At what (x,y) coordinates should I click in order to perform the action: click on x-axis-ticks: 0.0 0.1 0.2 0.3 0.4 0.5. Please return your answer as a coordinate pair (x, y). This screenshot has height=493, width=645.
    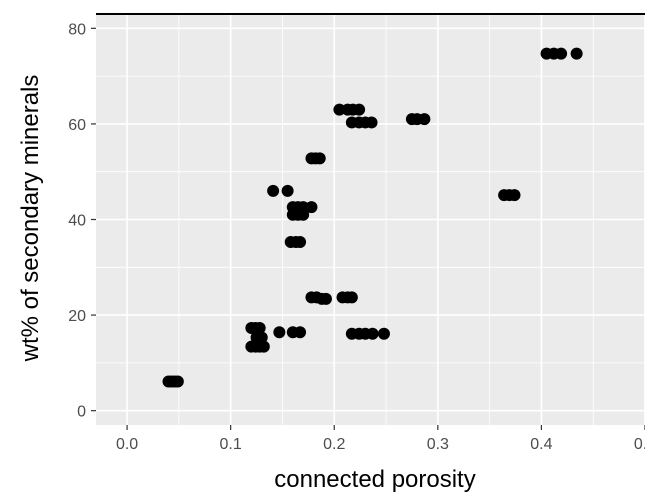
    Looking at the image, I should click on (380, 439).